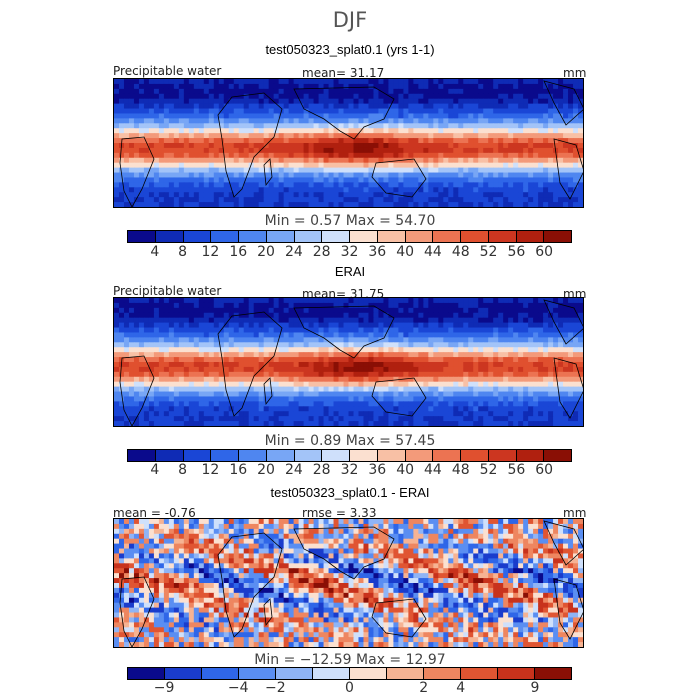 This screenshot has width=700, height=700. Describe the element at coordinates (348, 362) in the screenshot. I see `panel2-map` at that location.